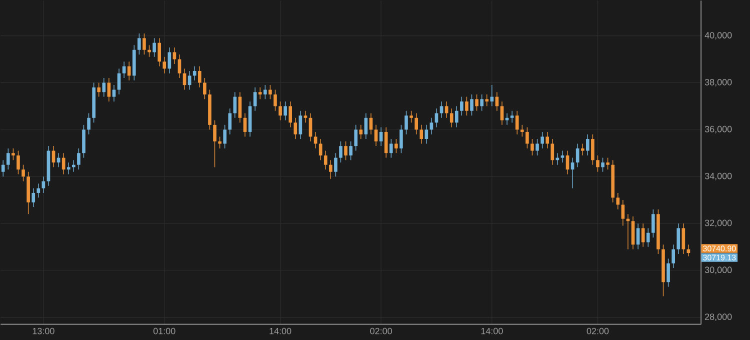  What do you see at coordinates (718, 36) in the screenshot?
I see `y-tick-label: 40,000` at bounding box center [718, 36].